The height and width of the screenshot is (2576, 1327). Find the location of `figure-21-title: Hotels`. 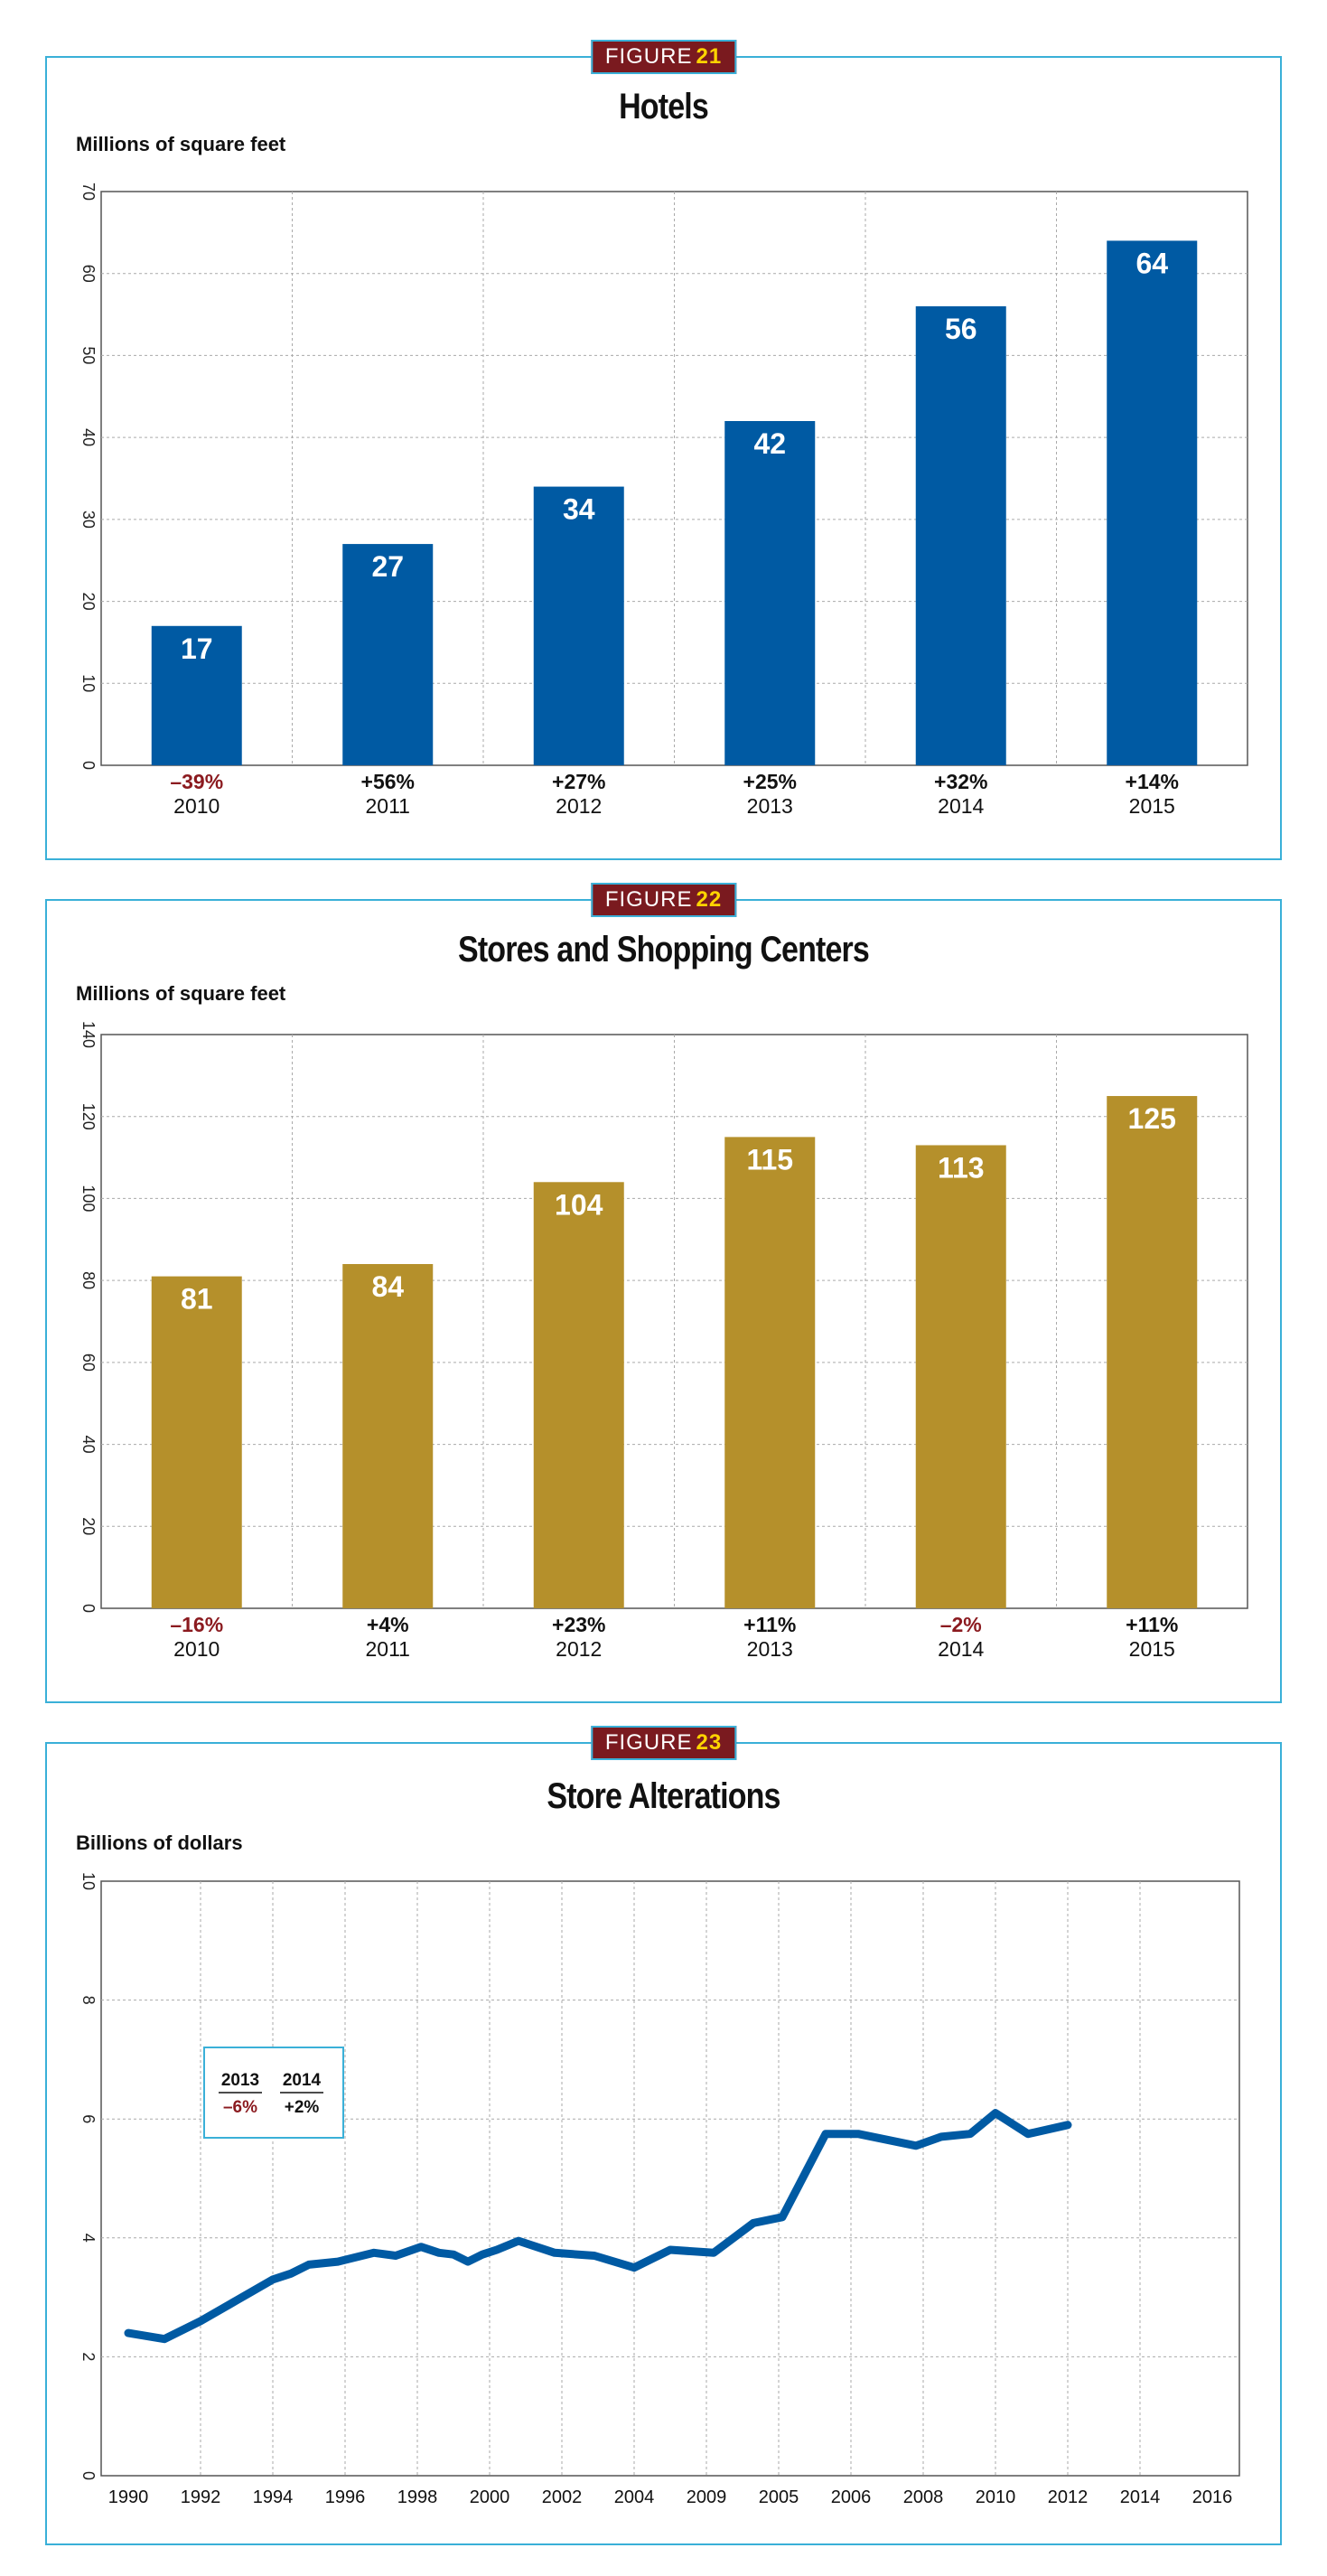

figure-21-title: Hotels is located at coordinates (664, 106).